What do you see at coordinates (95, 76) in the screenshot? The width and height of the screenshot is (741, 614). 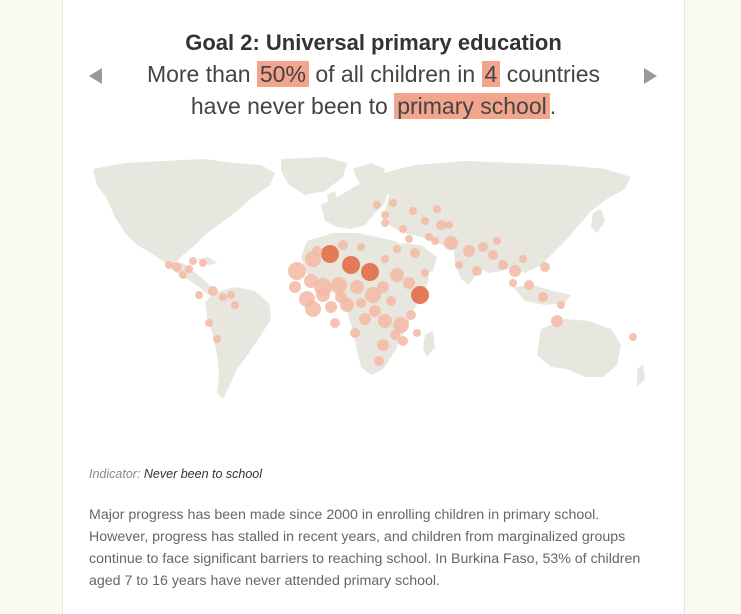 I see `prev-arrow-icon` at bounding box center [95, 76].